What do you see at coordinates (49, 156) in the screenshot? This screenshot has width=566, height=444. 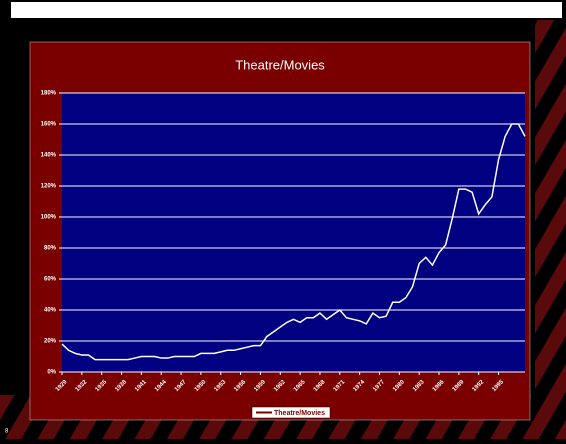 I see `y-tick-label: 140%` at bounding box center [49, 156].